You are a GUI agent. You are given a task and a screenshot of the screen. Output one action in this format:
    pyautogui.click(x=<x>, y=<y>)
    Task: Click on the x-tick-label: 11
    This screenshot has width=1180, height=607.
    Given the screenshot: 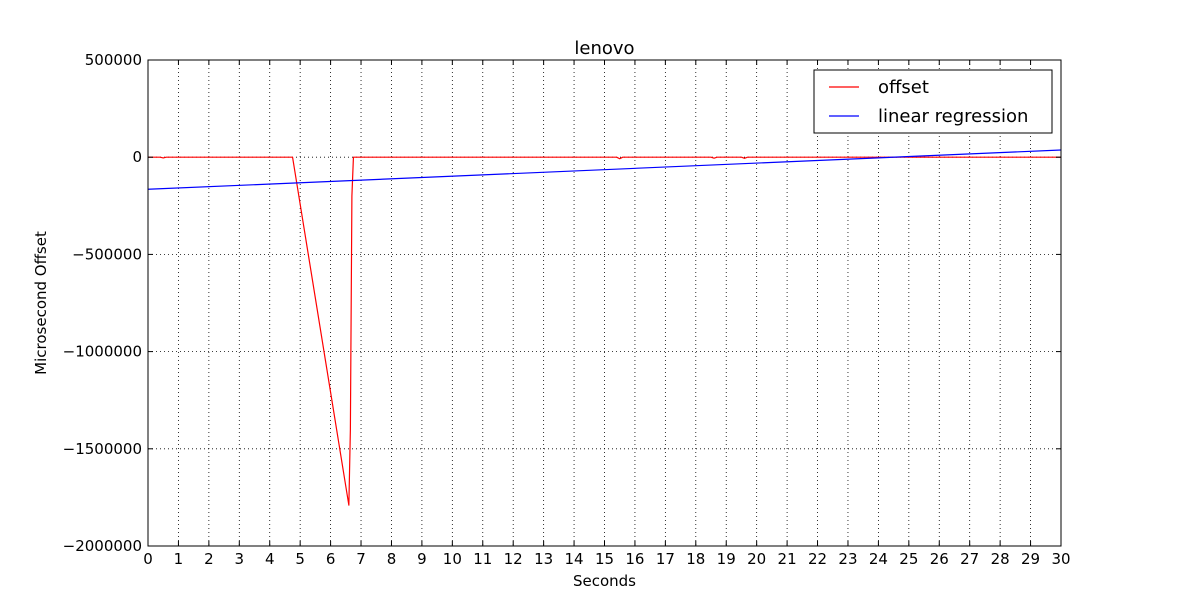 What is the action you would take?
    pyautogui.click(x=482, y=559)
    